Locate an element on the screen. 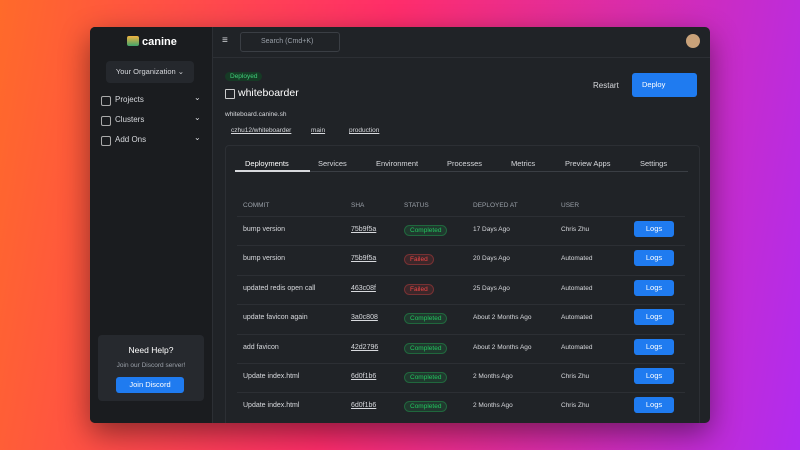 Image resolution: width=800 pixels, height=450 pixels. restart-button: Restart is located at coordinates (606, 85).